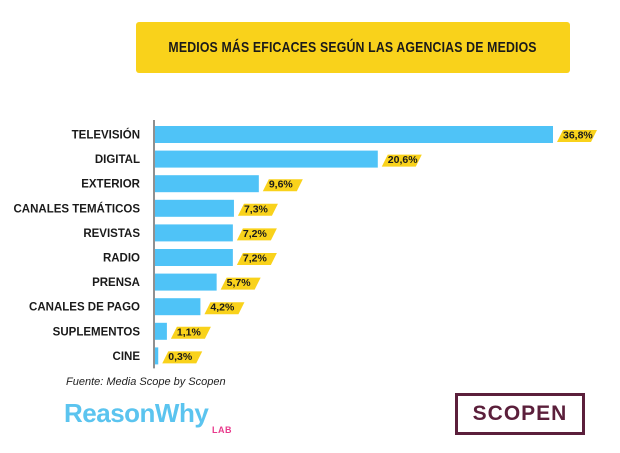  What do you see at coordinates (117, 160) in the screenshot?
I see `category-label: DIGITAL` at bounding box center [117, 160].